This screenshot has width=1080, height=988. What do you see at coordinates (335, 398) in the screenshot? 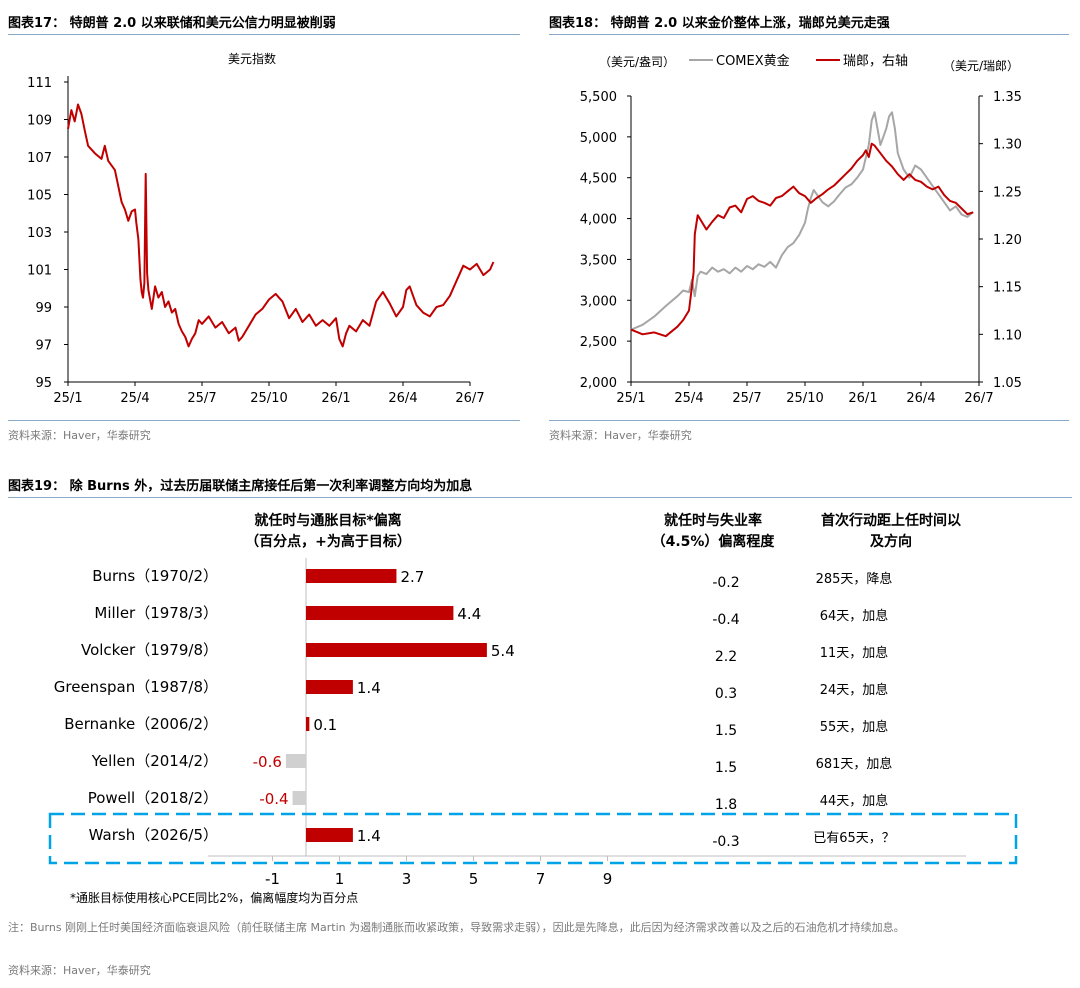
I see `x-tick-label: 26/1` at bounding box center [335, 398].